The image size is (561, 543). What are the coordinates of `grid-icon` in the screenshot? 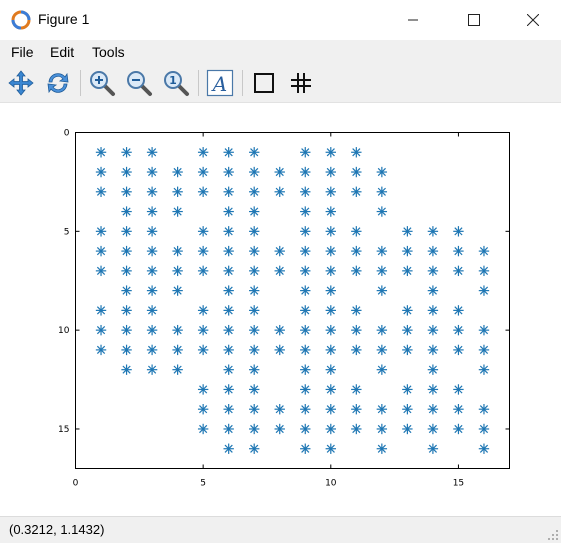 It's located at (301, 83).